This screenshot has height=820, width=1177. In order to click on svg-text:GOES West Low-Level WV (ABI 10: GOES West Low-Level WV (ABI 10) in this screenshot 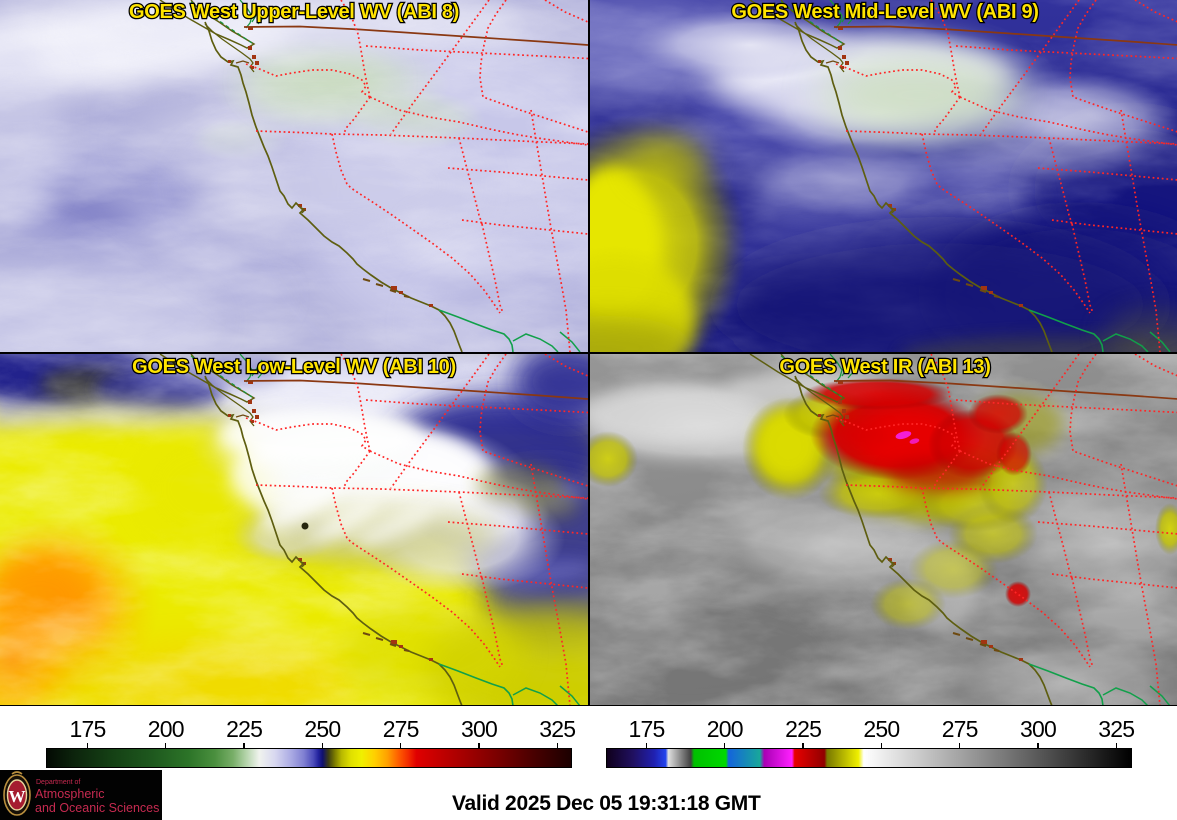, I will do `click(294, 367)`.